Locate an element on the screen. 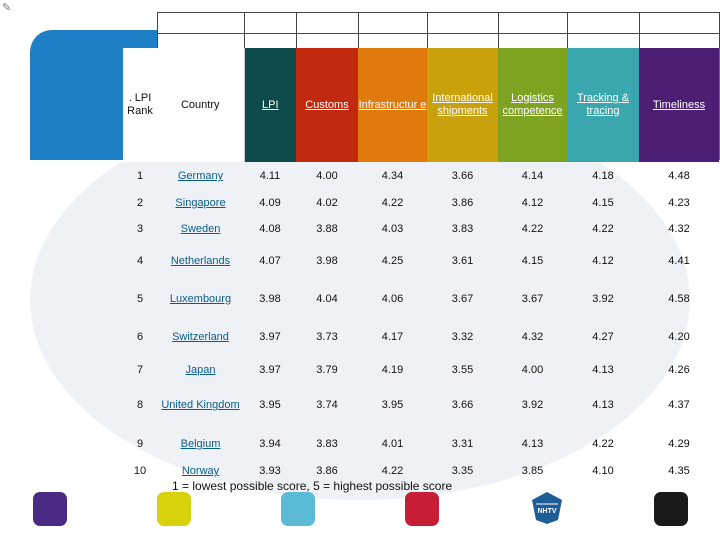  cell-country-link: Netherlands is located at coordinates (200, 261).